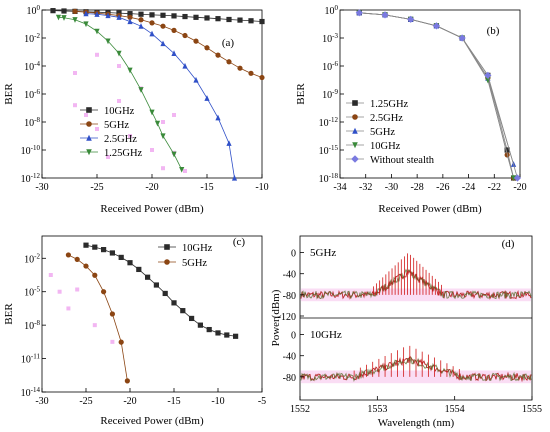 The height and width of the screenshot is (432, 550). Describe the element at coordinates (382, 132) in the screenshot. I see `legend-label: 5GHz` at that location.